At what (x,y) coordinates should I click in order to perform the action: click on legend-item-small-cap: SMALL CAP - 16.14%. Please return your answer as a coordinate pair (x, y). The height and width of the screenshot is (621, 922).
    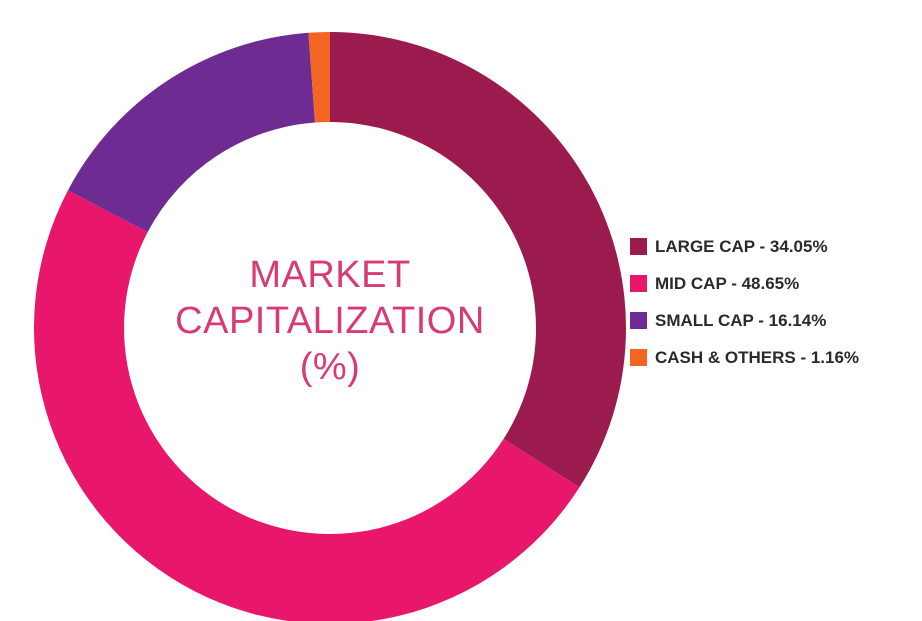
    Looking at the image, I should click on (772, 320).